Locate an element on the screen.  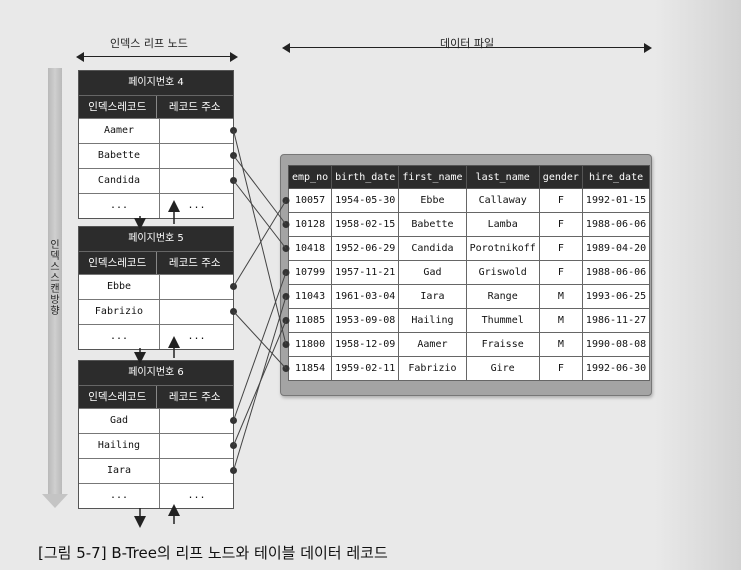
table-row: 11043 1961-03-04 Iara Range M 1993-06-25 is located at coordinates (469, 296).